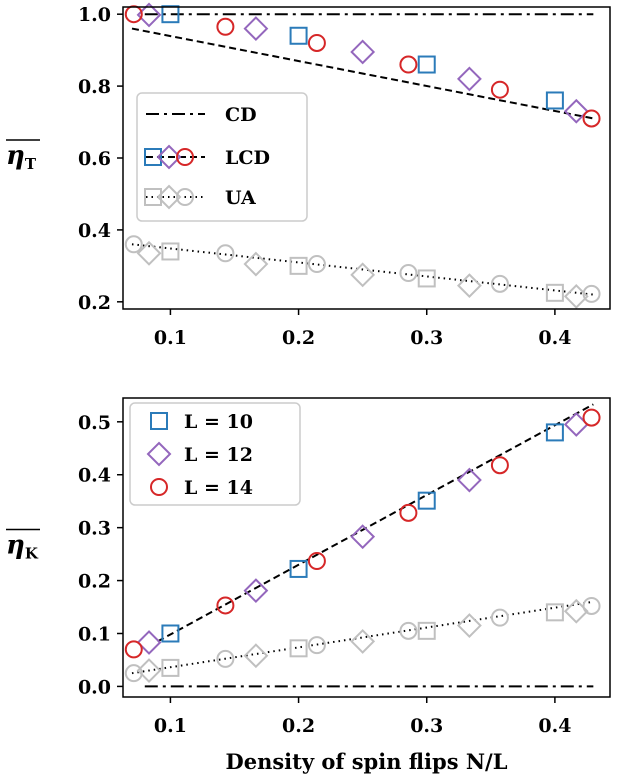  I want to click on top-ytick-label: 0.4, so click(94, 231).